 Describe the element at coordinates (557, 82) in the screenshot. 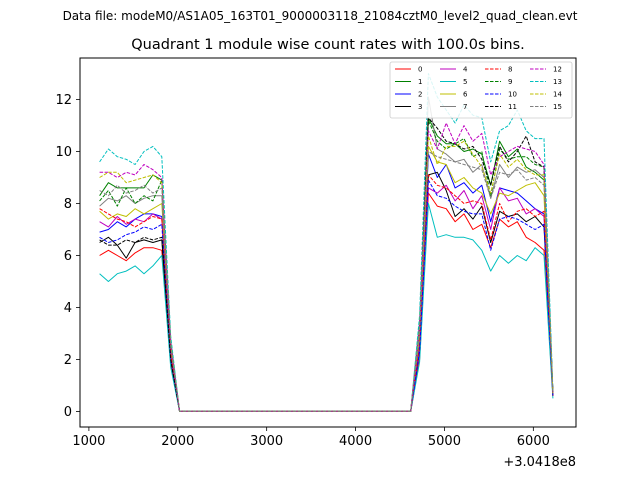

I see `legend-label-13: 13` at that location.